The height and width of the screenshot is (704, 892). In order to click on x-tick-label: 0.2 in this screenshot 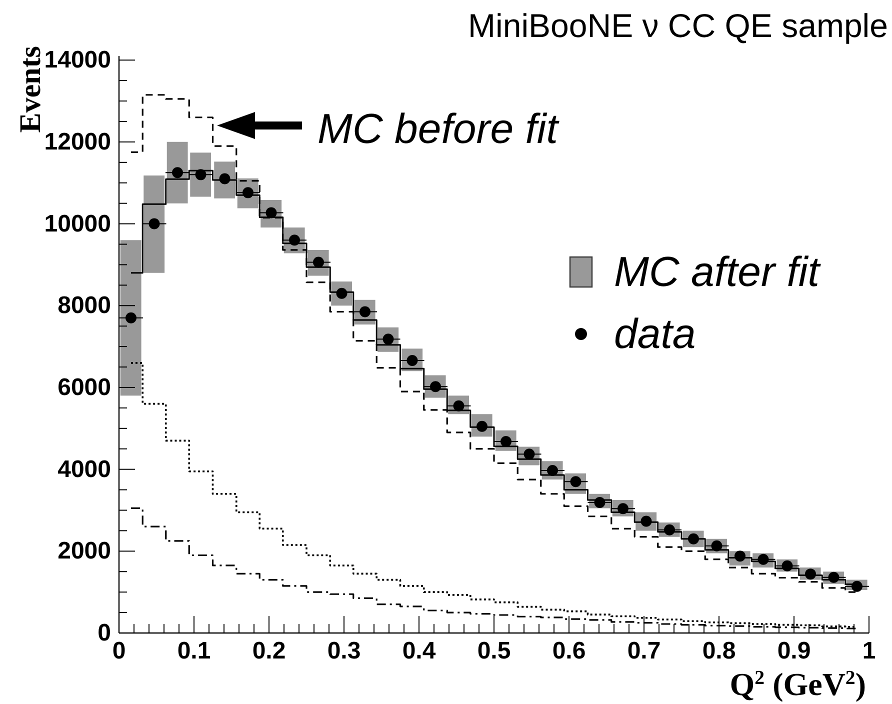, I will do `click(269, 651)`.